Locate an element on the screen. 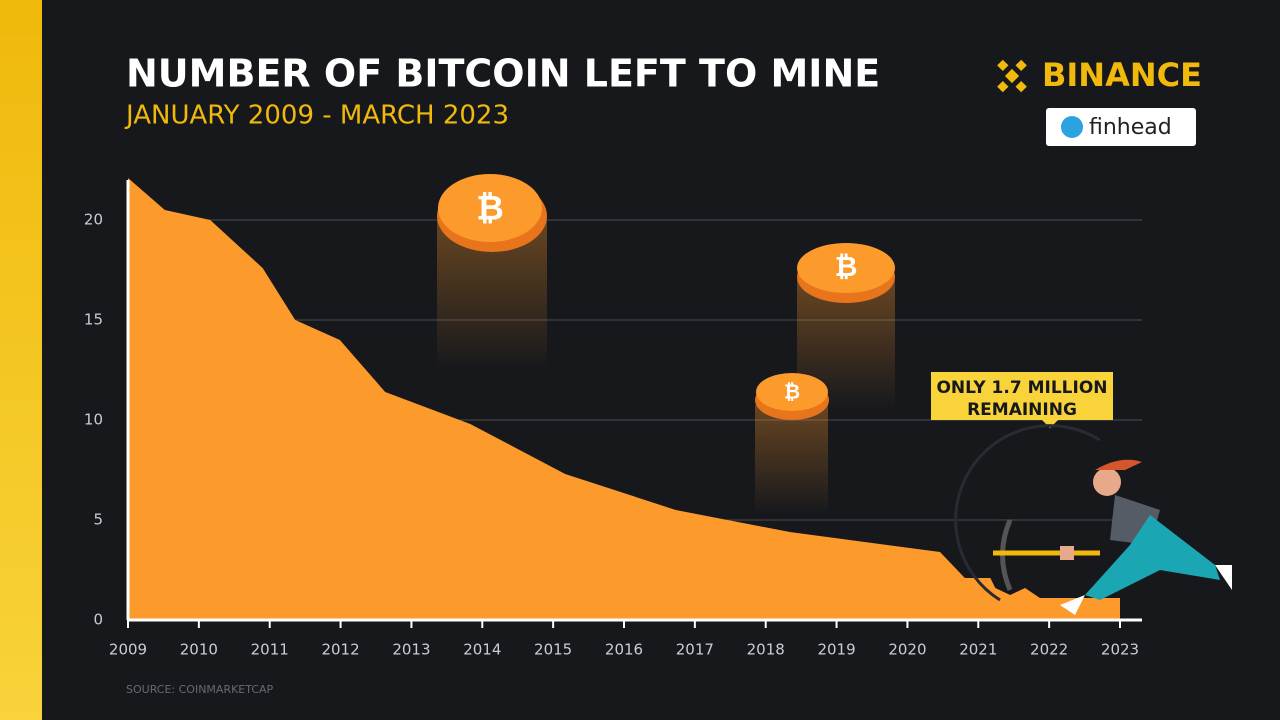 The image size is (1280, 720). brand-name: BINANCE is located at coordinates (1122, 75).